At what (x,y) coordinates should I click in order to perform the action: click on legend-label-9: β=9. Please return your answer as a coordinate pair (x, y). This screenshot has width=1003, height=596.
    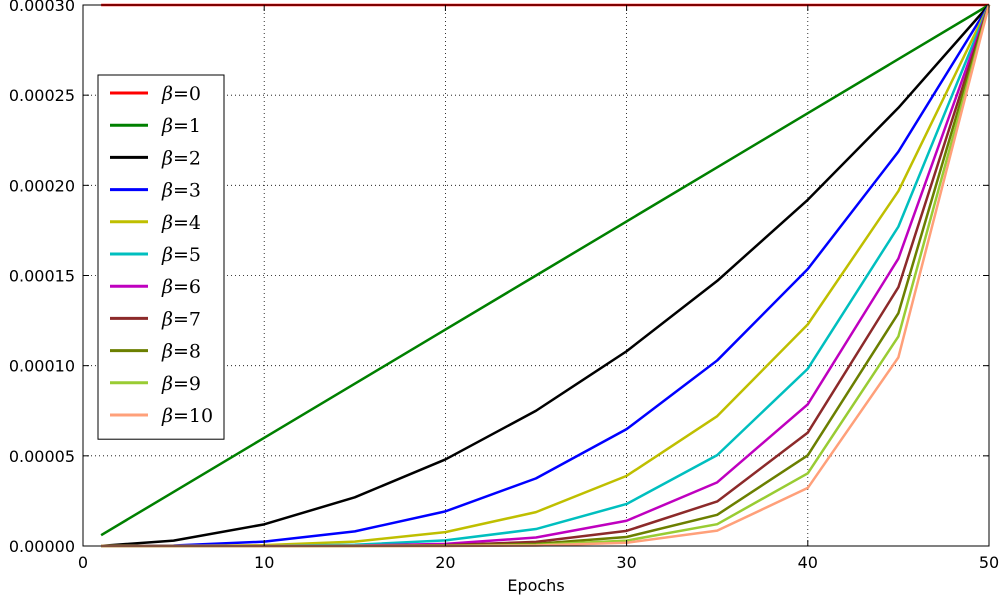
    Looking at the image, I should click on (181, 384).